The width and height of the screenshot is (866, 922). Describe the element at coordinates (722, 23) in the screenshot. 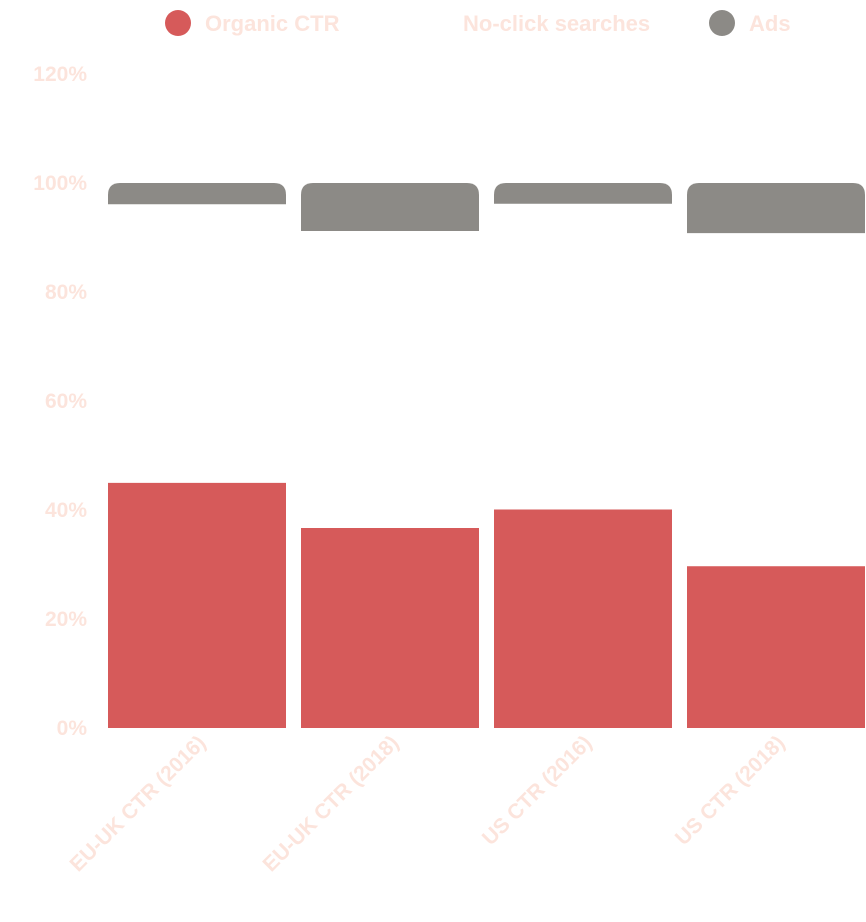

I see `legend-marker-ads` at that location.